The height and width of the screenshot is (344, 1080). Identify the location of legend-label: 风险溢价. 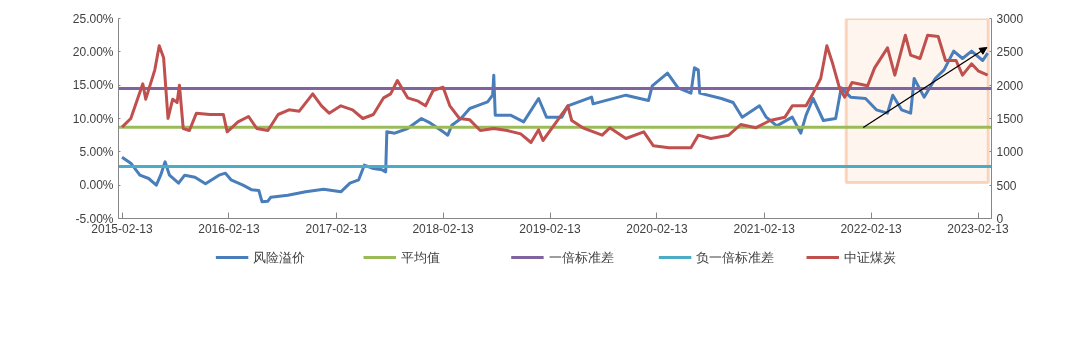
(279, 257).